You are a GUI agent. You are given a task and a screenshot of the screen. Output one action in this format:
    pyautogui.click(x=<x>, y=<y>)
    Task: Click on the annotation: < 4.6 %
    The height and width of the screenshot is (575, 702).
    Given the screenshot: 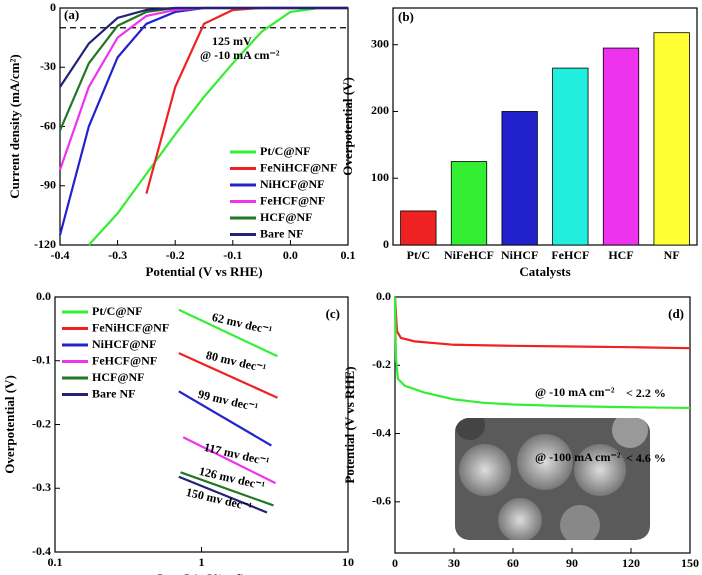 What is the action you would take?
    pyautogui.click(x=646, y=458)
    